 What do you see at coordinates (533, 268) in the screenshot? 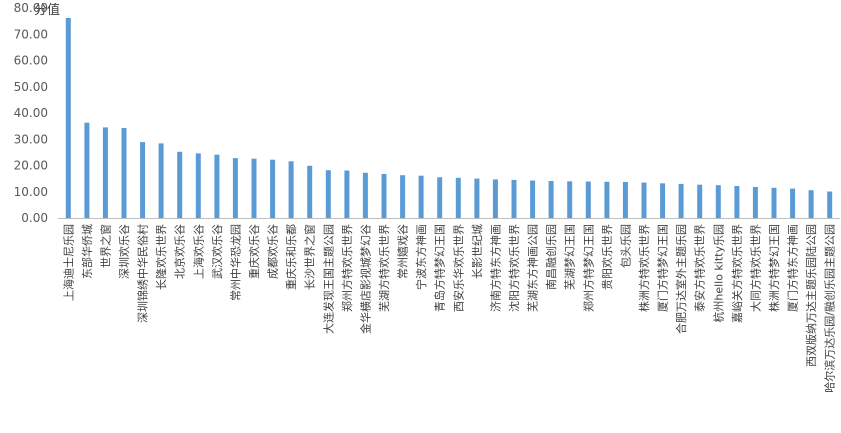
I see `x-category-label: 芜湖东方神画公园` at bounding box center [533, 268].